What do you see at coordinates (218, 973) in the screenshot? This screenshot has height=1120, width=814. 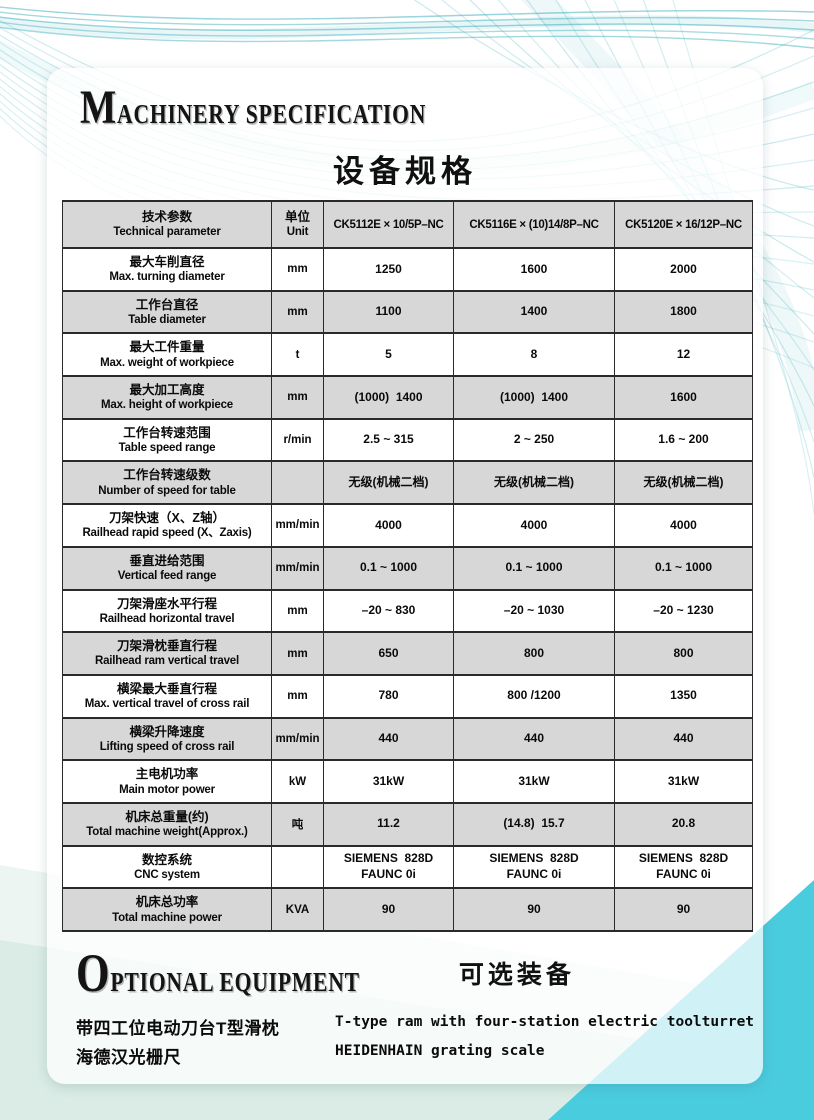 I see `optional-title-en: OPTIONAL EQUIPMENT` at bounding box center [218, 973].